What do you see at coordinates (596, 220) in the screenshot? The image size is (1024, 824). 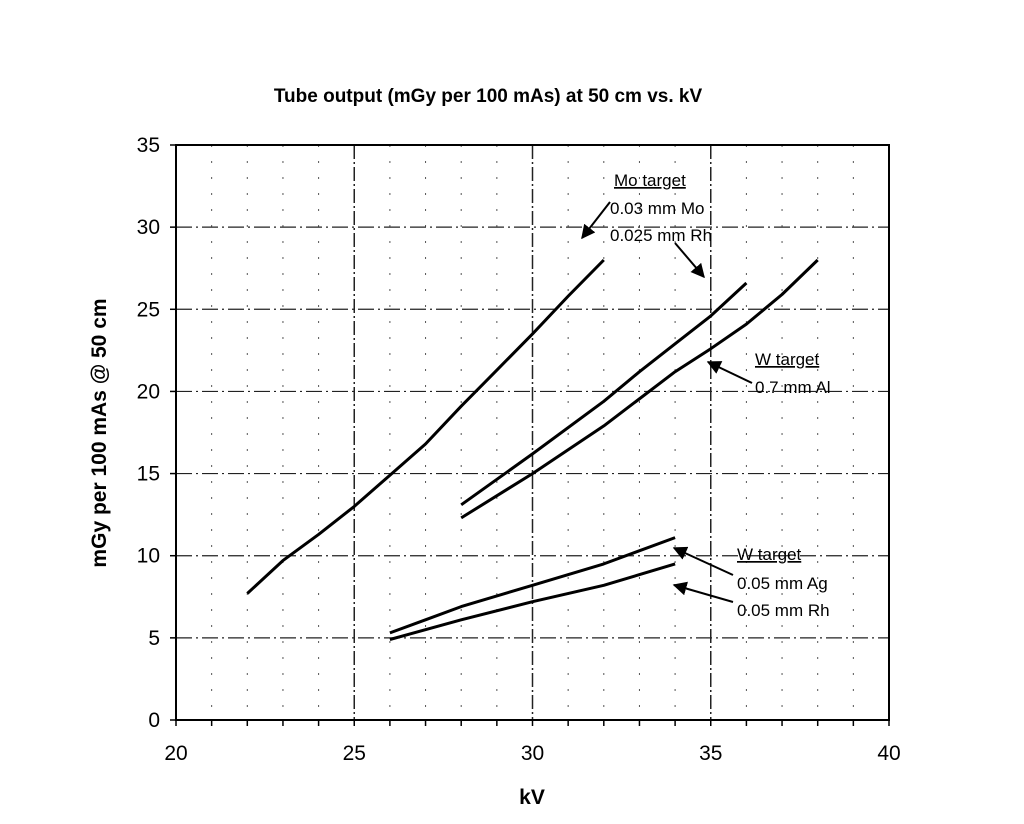 I see `arrow-to-mo-mo` at bounding box center [596, 220].